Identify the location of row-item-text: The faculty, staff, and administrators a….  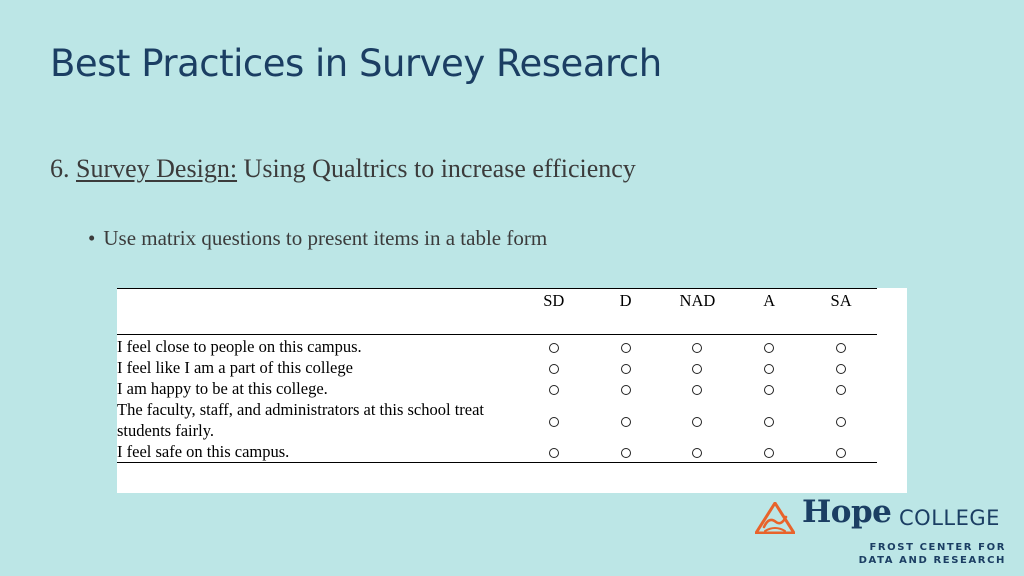
(301, 420).